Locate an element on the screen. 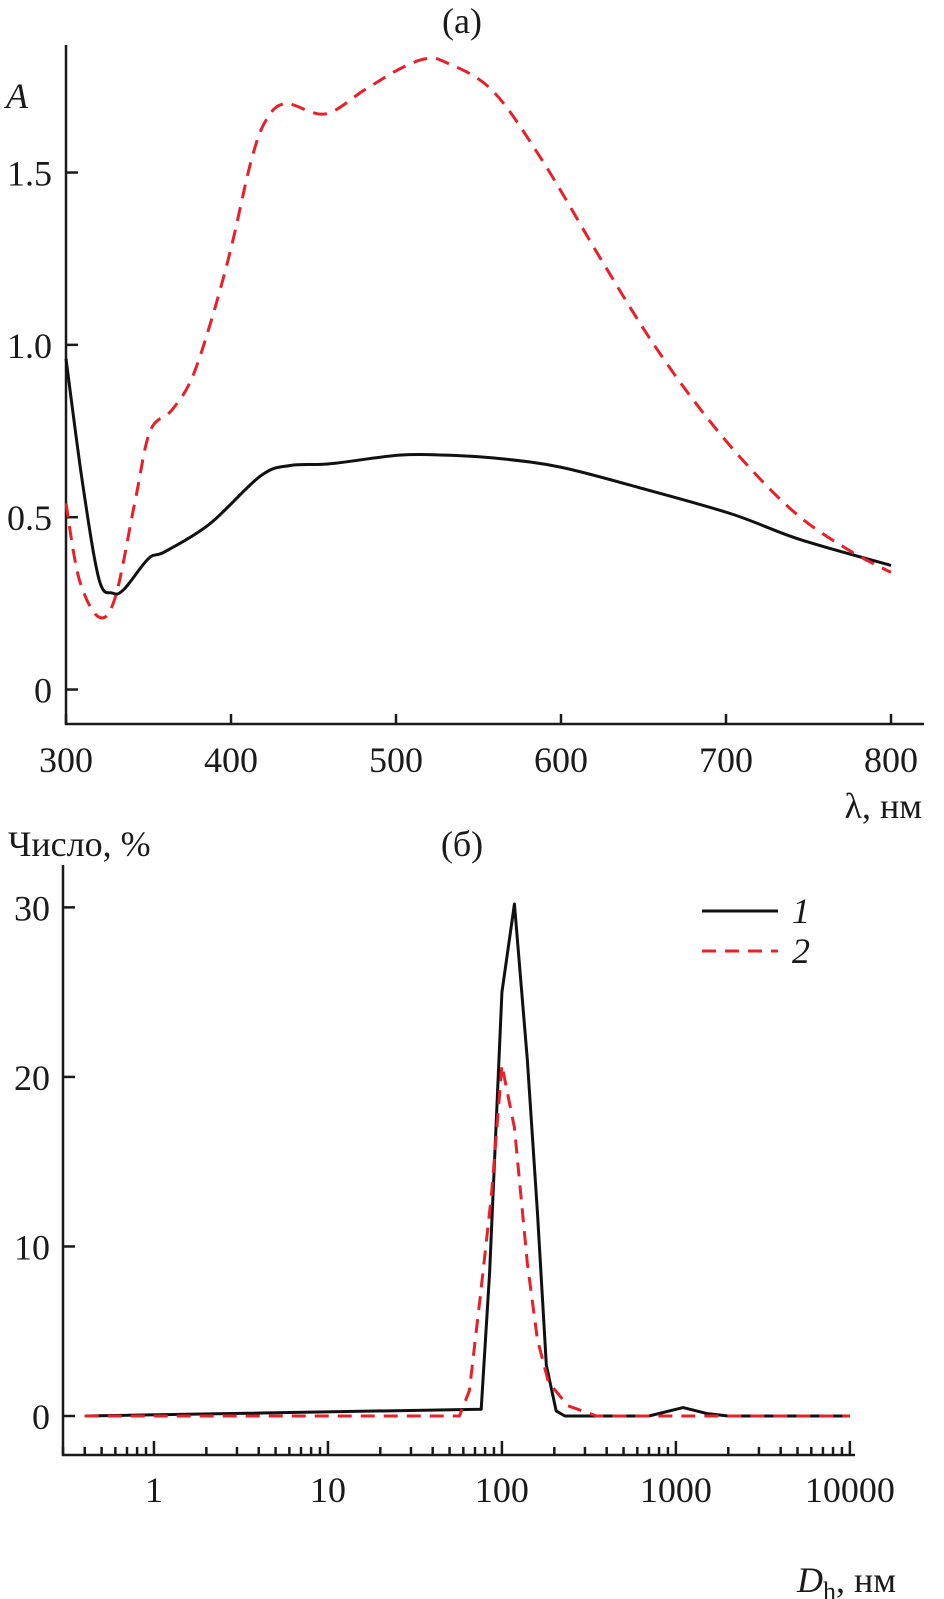  chart-b-ylabel: Число, % is located at coordinates (79, 844).